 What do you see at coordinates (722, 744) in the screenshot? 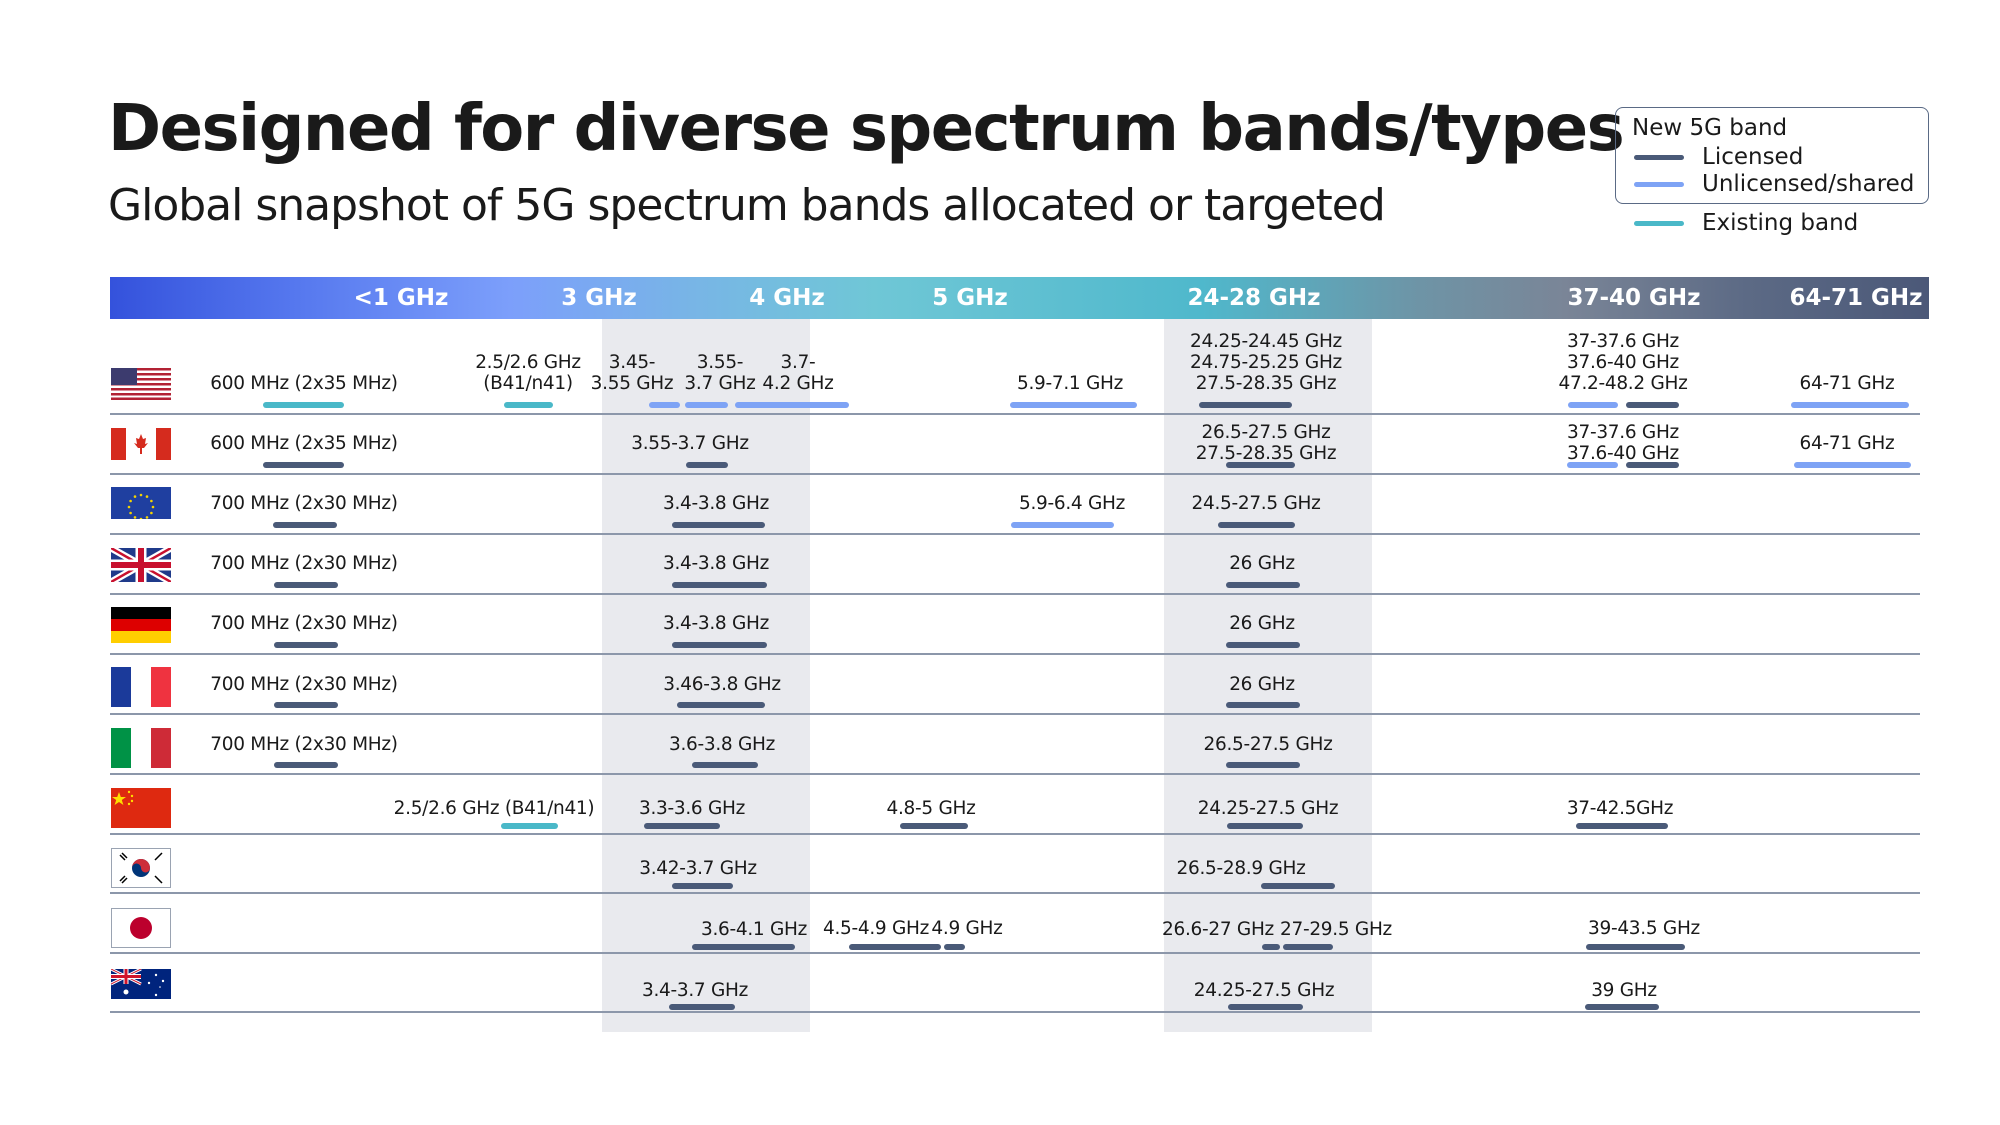
I see `band-label: 3.6-3.8 GHz` at bounding box center [722, 744].